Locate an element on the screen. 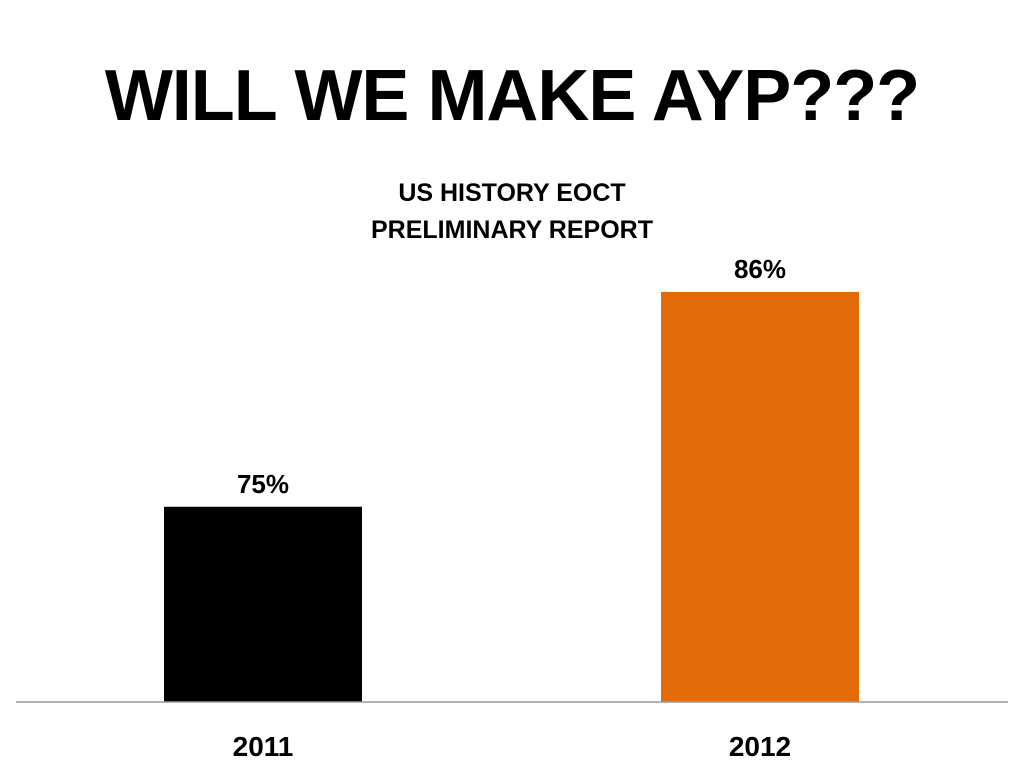 The image size is (1024, 768). chart-title-line-1: US HISTORY EOCT is located at coordinates (511, 193).